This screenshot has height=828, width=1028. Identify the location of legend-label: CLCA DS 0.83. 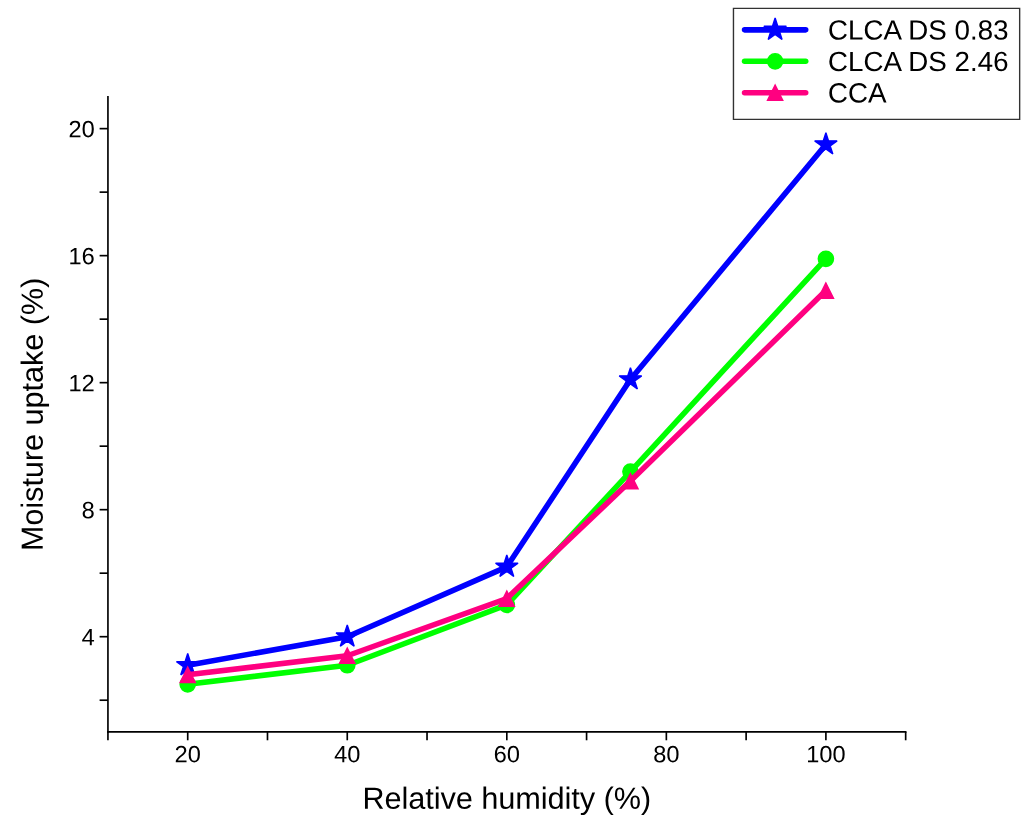
(918, 30).